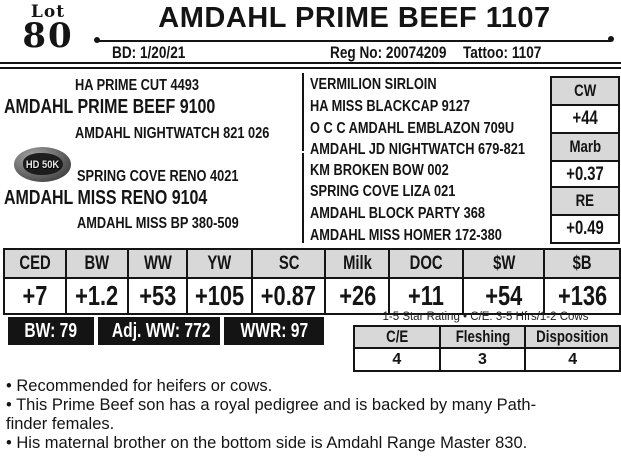  I want to click on epd-header-sc: SC, so click(289, 263).